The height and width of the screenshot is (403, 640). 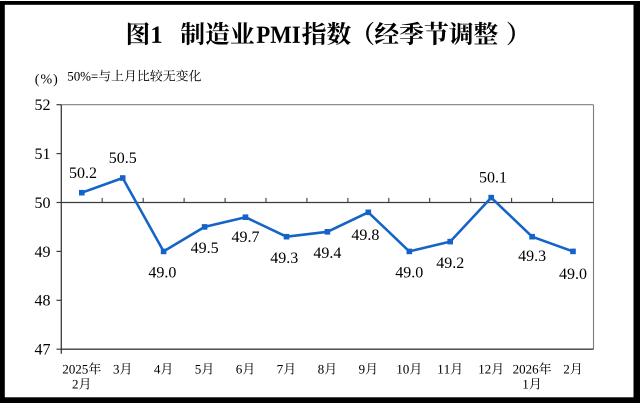 I want to click on svg-text: 52, so click(x=43, y=105).